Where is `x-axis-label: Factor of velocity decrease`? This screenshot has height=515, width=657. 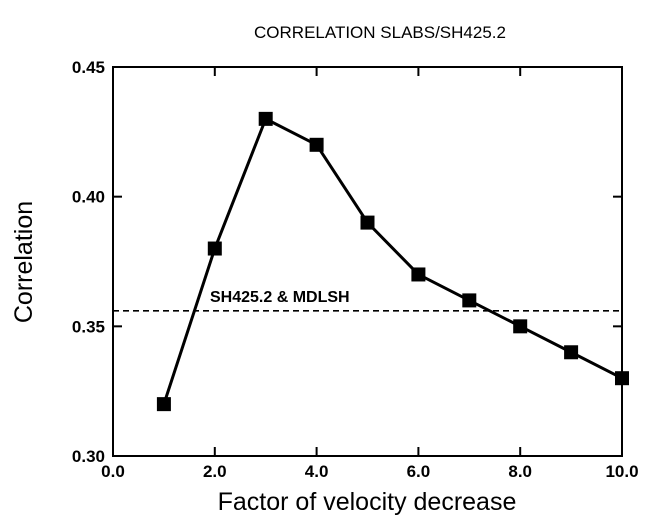
x-axis-label: Factor of velocity decrease is located at coordinates (367, 501).